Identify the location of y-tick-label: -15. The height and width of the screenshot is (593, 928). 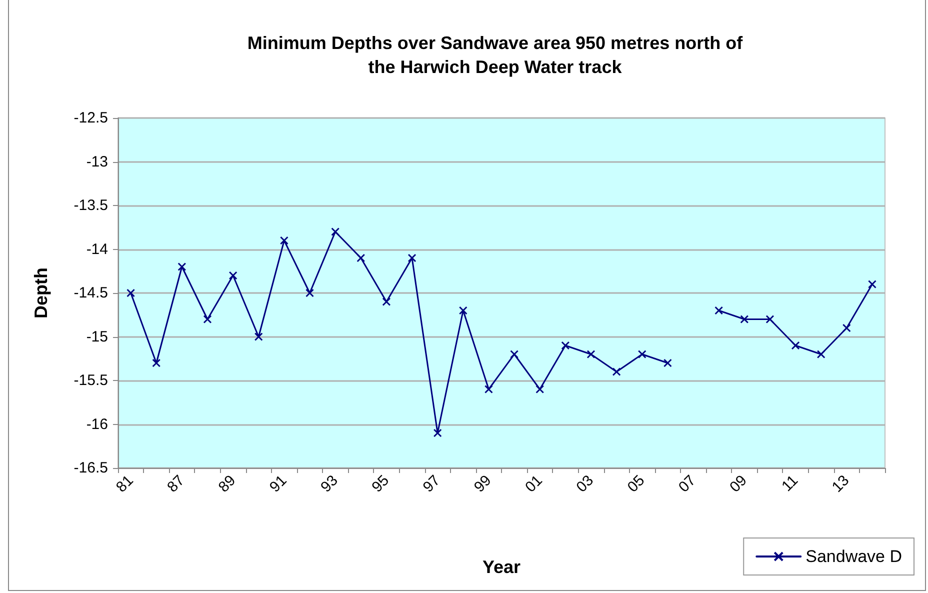
(97, 337).